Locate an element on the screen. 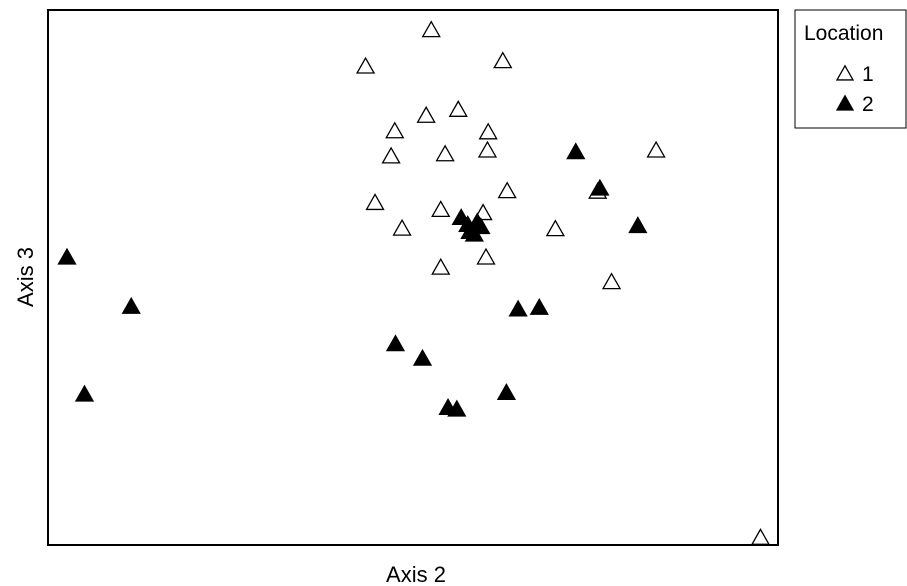 This screenshot has width=907, height=586. legend-label-2: 2 is located at coordinates (868, 104).